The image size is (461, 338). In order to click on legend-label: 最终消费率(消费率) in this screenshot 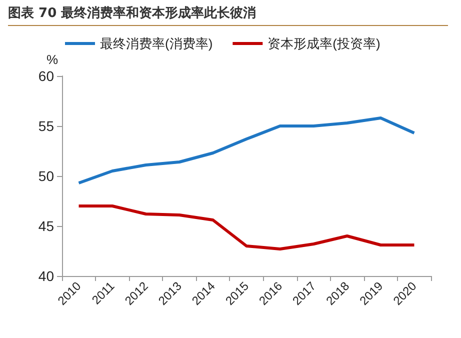, I will do `click(156, 43)`.